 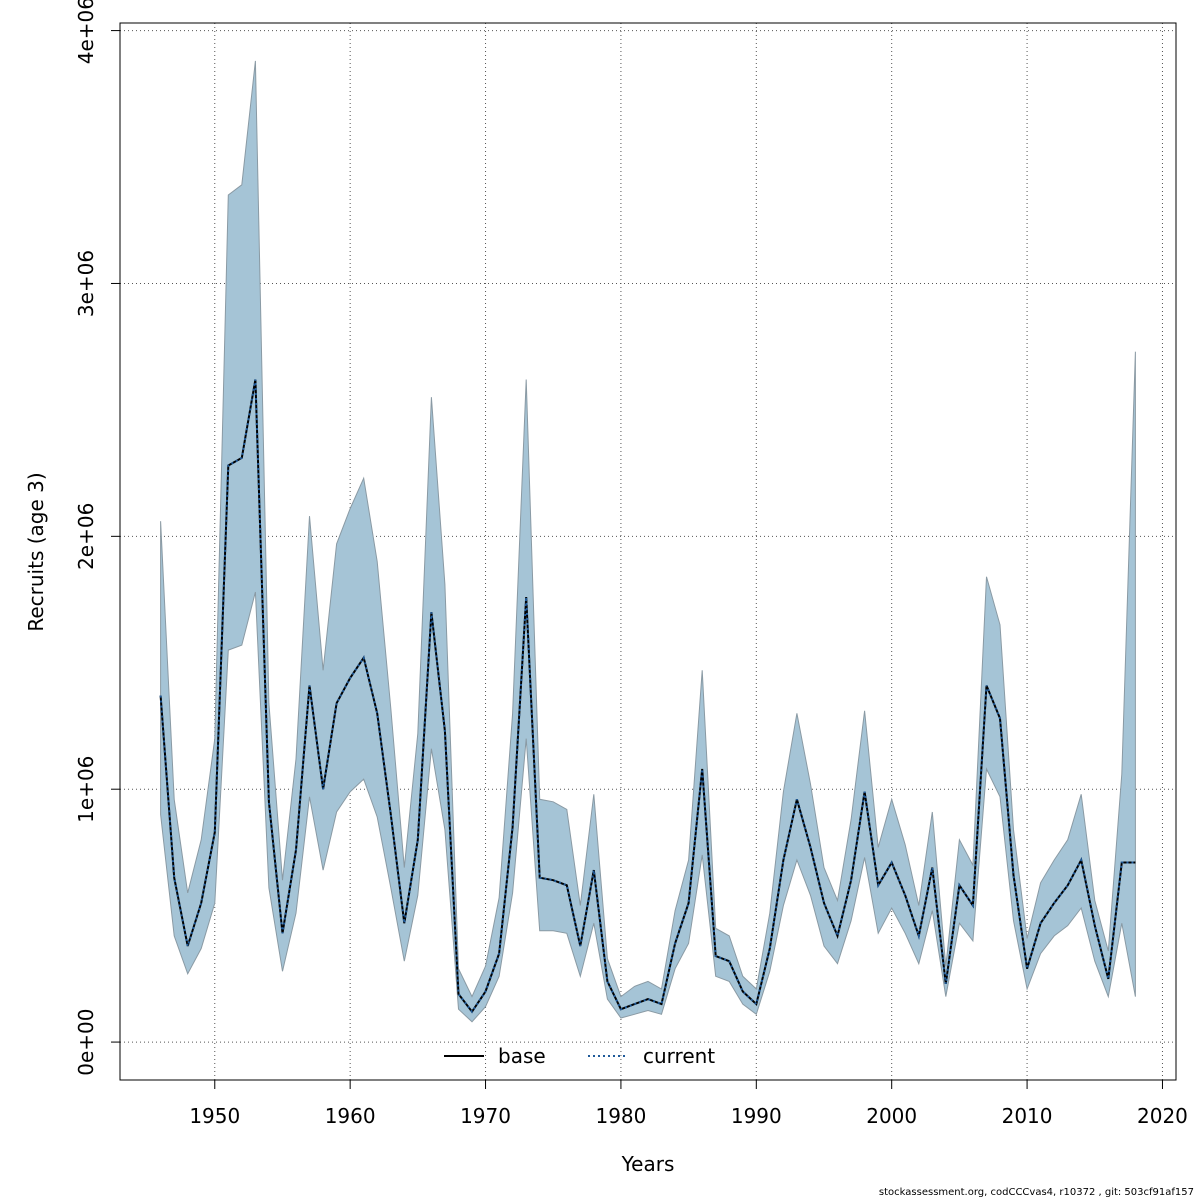 What do you see at coordinates (579, 1056) in the screenshot?
I see `legend: base current` at bounding box center [579, 1056].